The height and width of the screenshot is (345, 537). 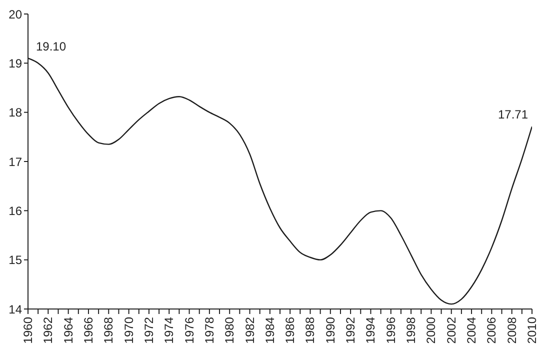 What do you see at coordinates (109, 330) in the screenshot?
I see `x-tick-label: 1968` at bounding box center [109, 330].